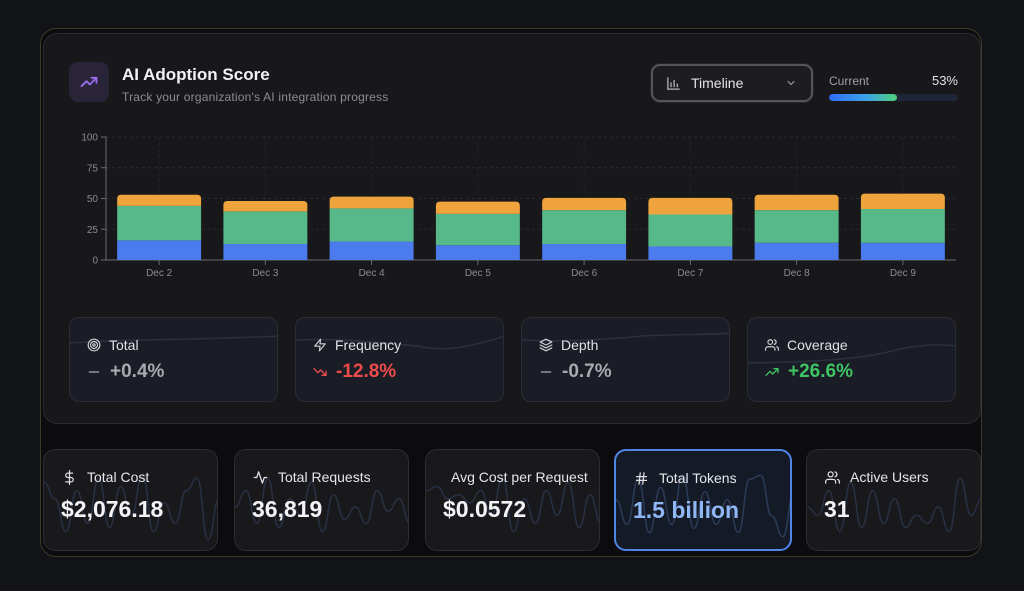 This screenshot has width=1024, height=591. Describe the element at coordinates (69, 477) in the screenshot. I see `dollar-icon` at that location.